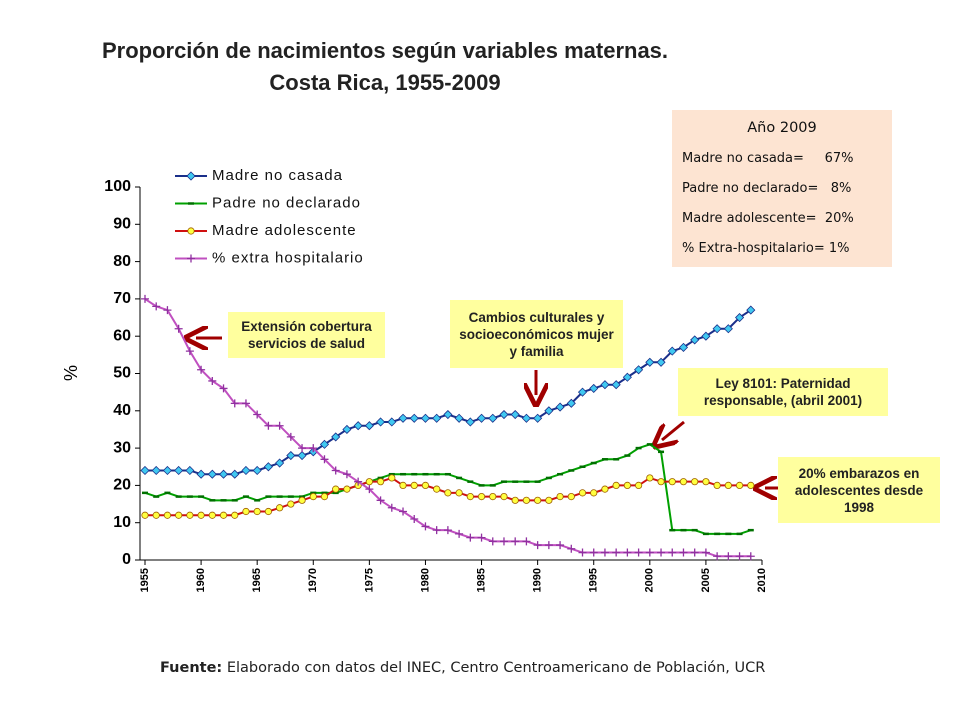  I want to click on series, so click(448, 496).